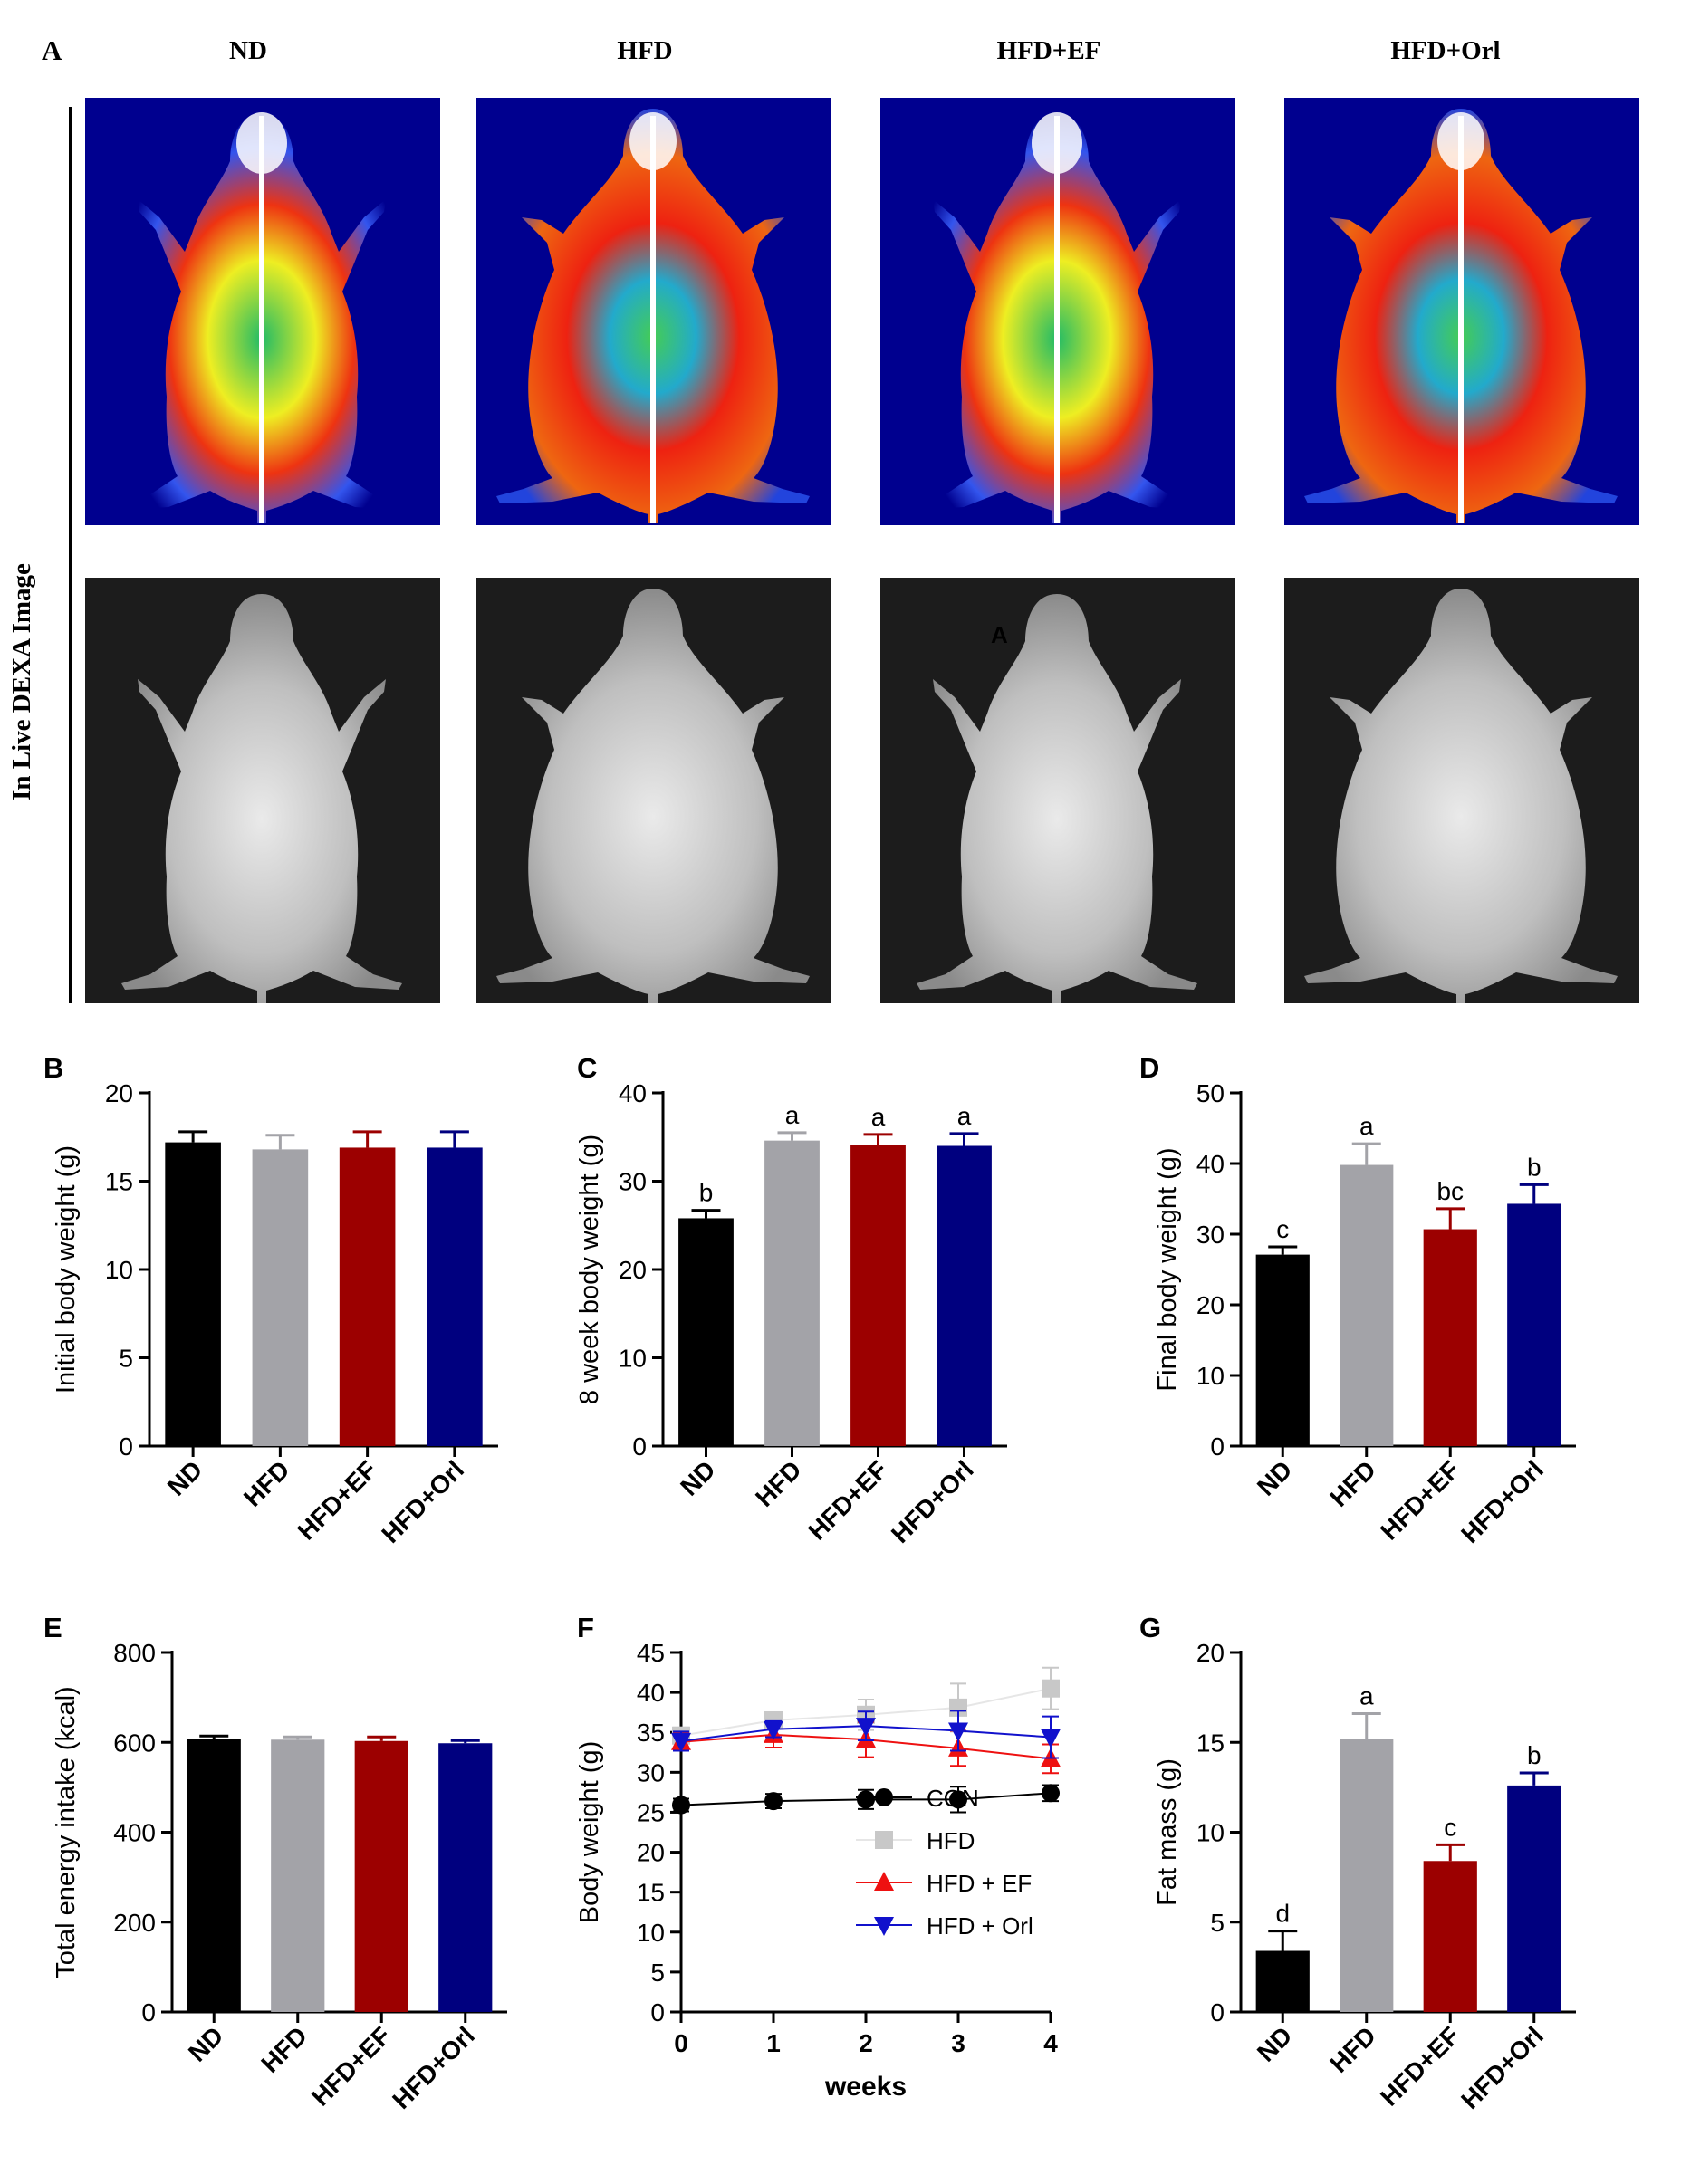 This screenshot has width=1681, height=2184. I want to click on chart-f-y-tick-label: 5, so click(657, 1973).